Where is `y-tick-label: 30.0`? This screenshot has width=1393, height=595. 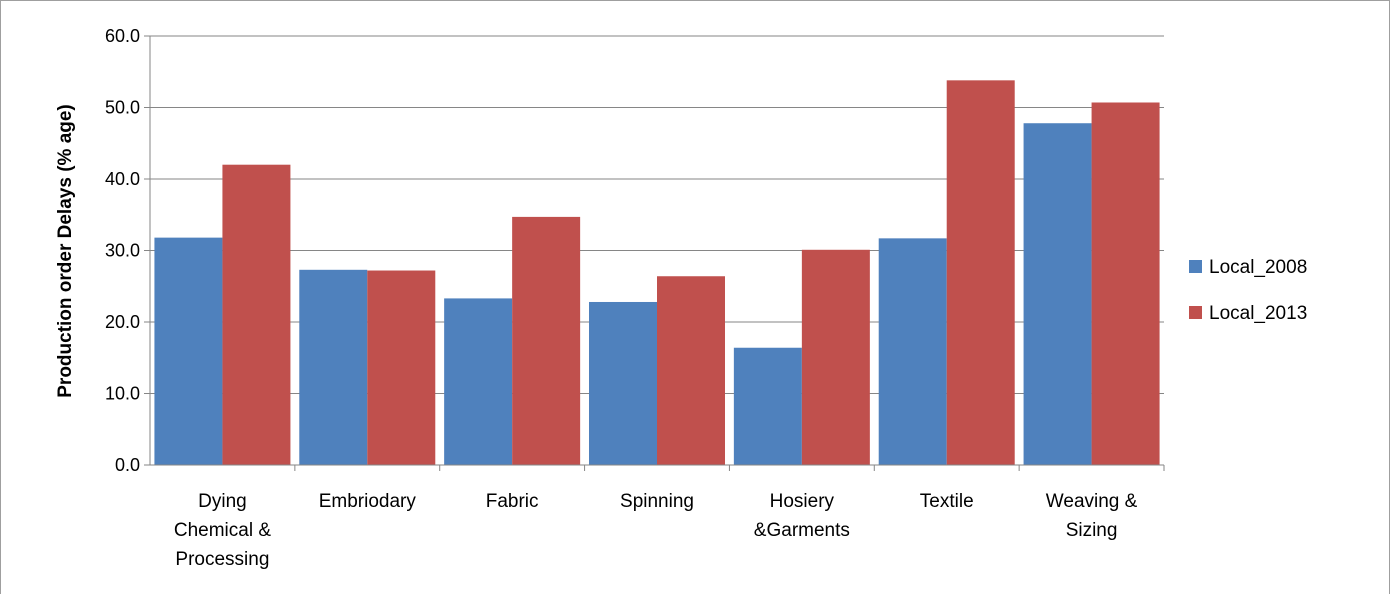 y-tick-label: 30.0 is located at coordinates (122, 251).